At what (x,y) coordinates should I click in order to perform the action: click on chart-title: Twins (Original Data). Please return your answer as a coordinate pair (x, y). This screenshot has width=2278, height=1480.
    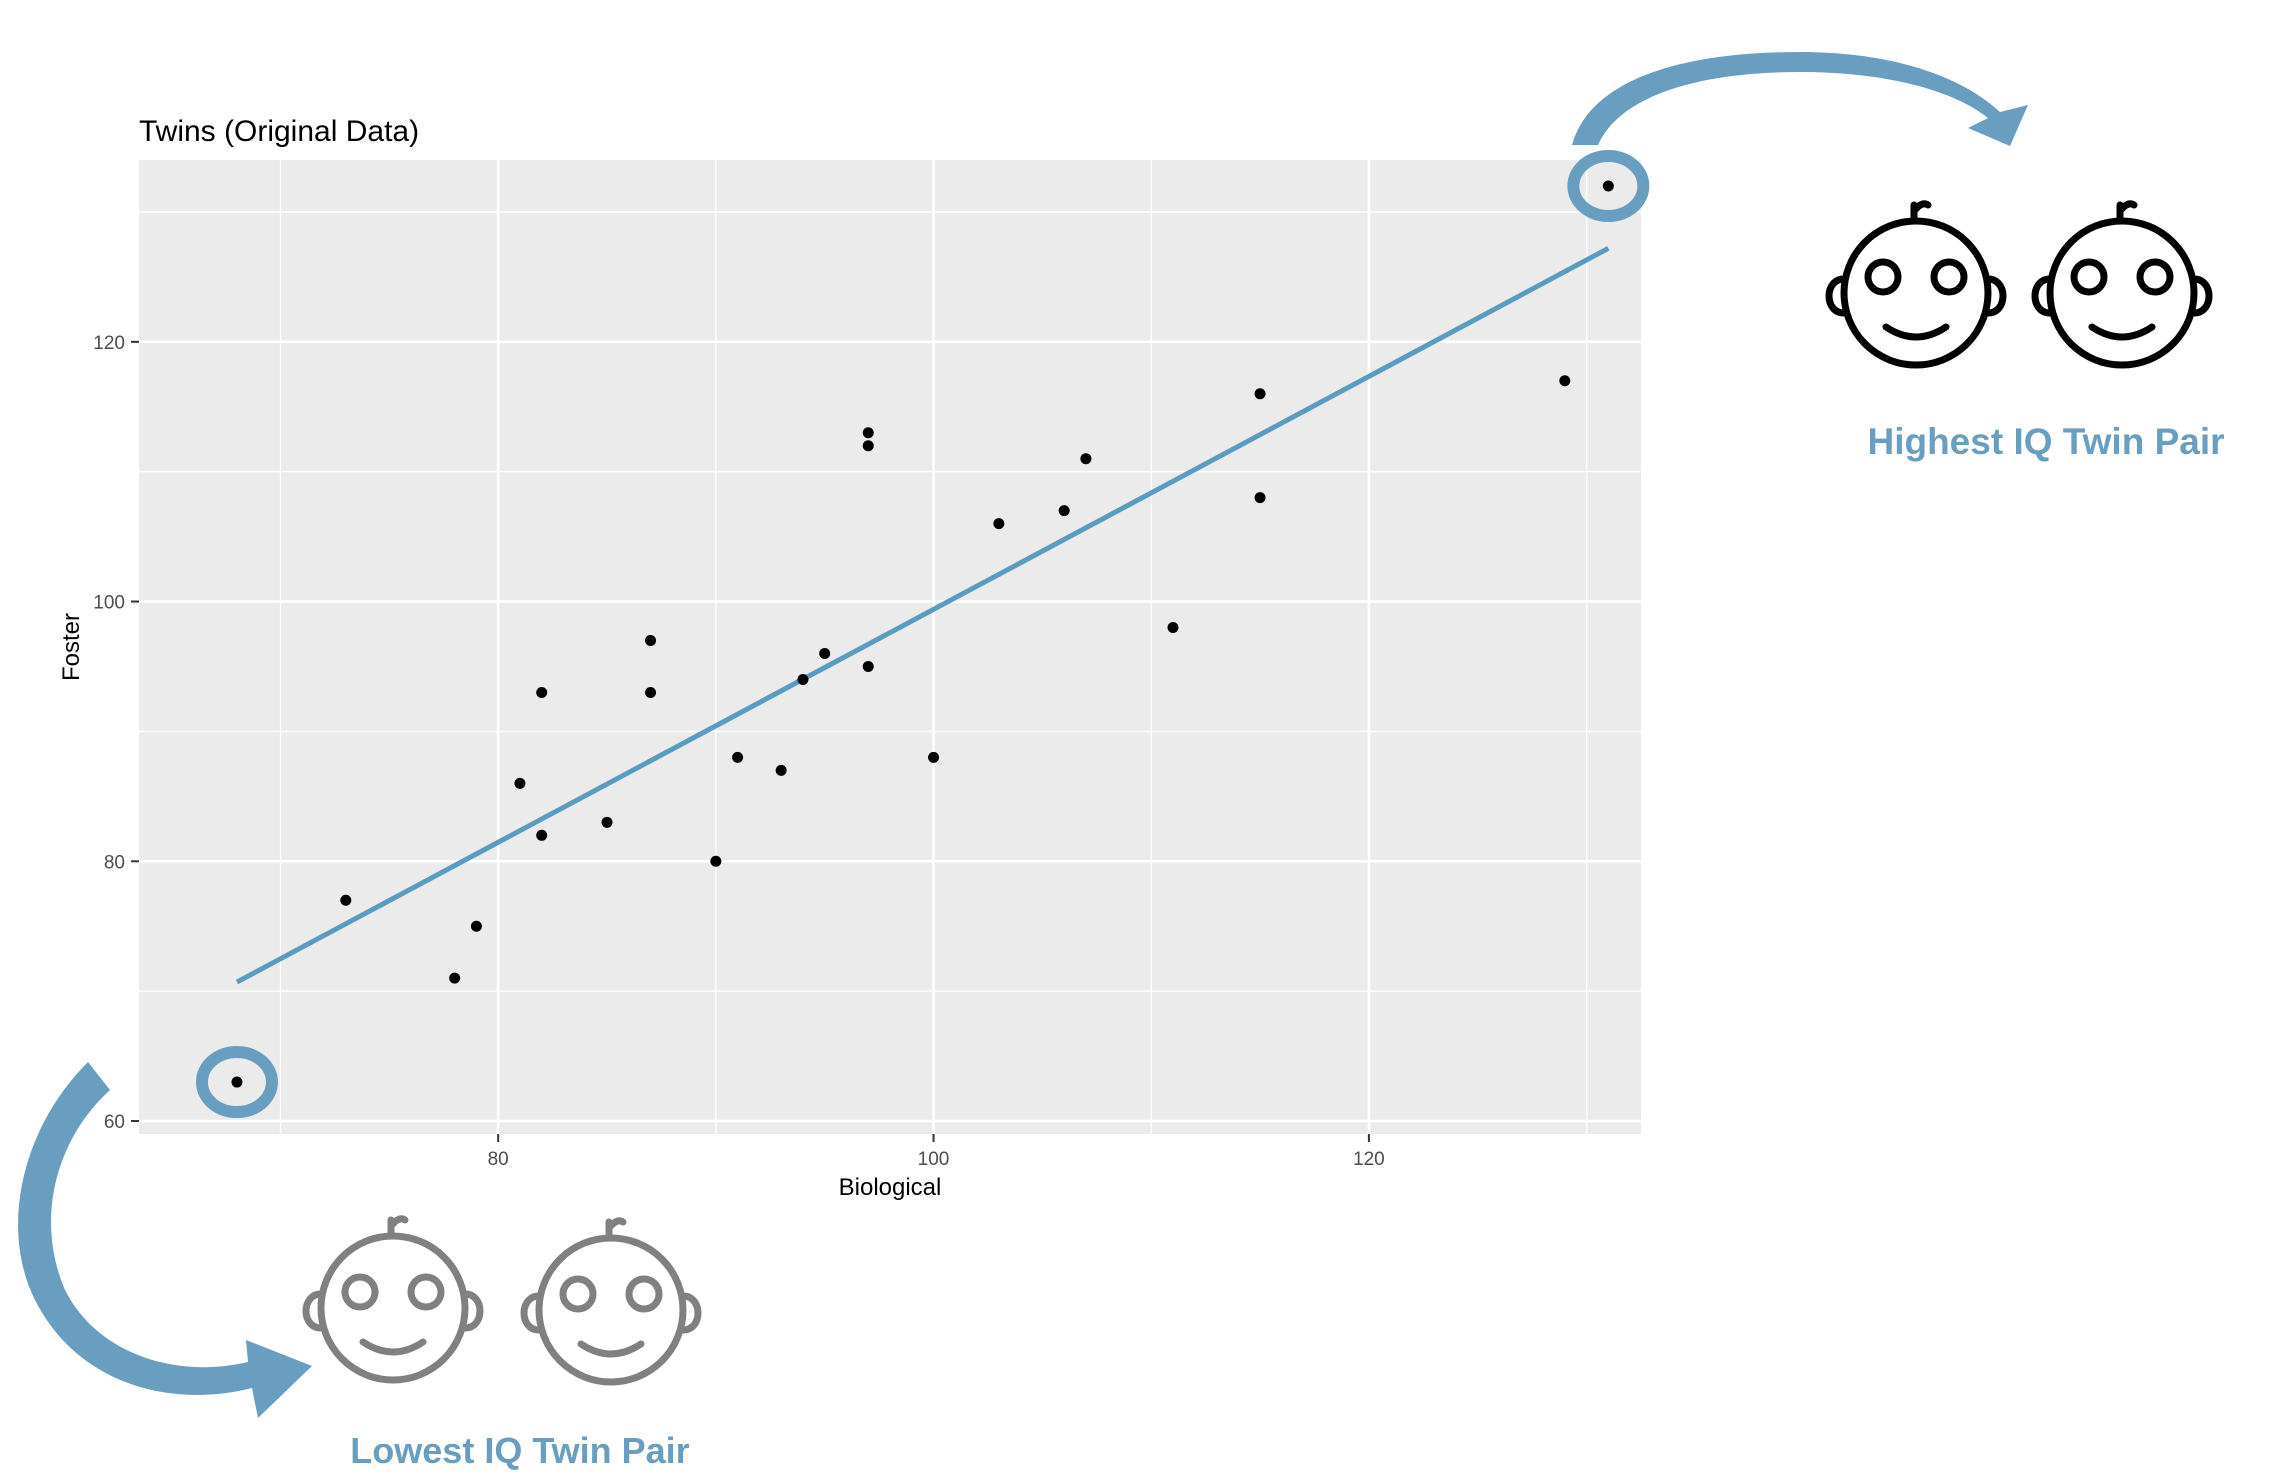
    Looking at the image, I should click on (279, 131).